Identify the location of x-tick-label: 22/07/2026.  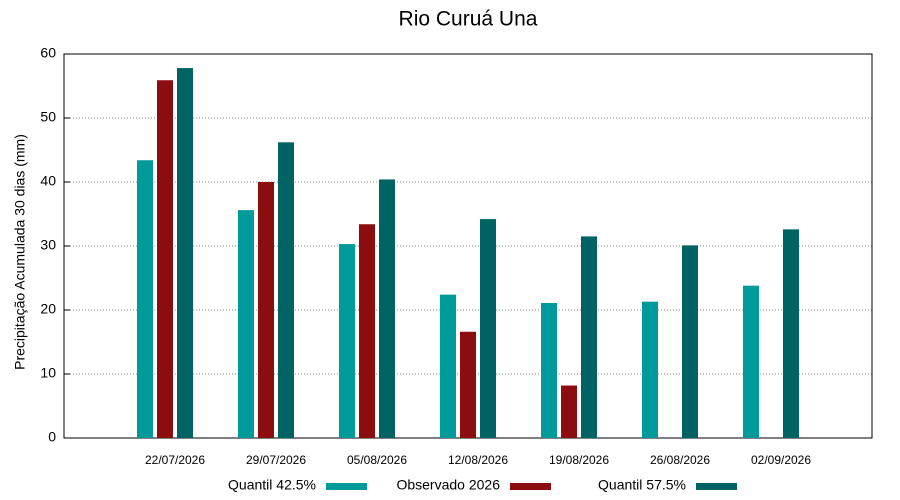
(175, 460).